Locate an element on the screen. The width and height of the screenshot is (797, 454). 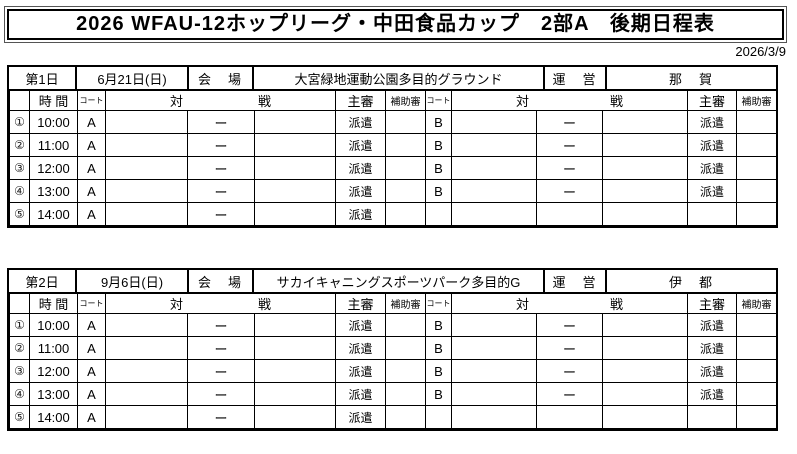
no-header is located at coordinates (19, 100).